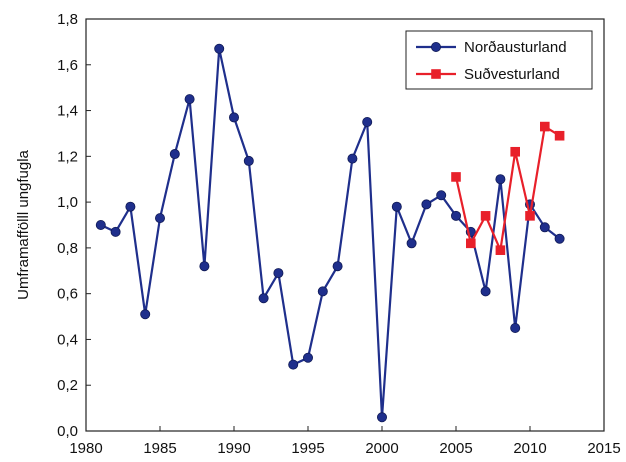 This screenshot has height=462, width=626. What do you see at coordinates (67, 19) in the screenshot?
I see `y-tick-label: 1,8` at bounding box center [67, 19].